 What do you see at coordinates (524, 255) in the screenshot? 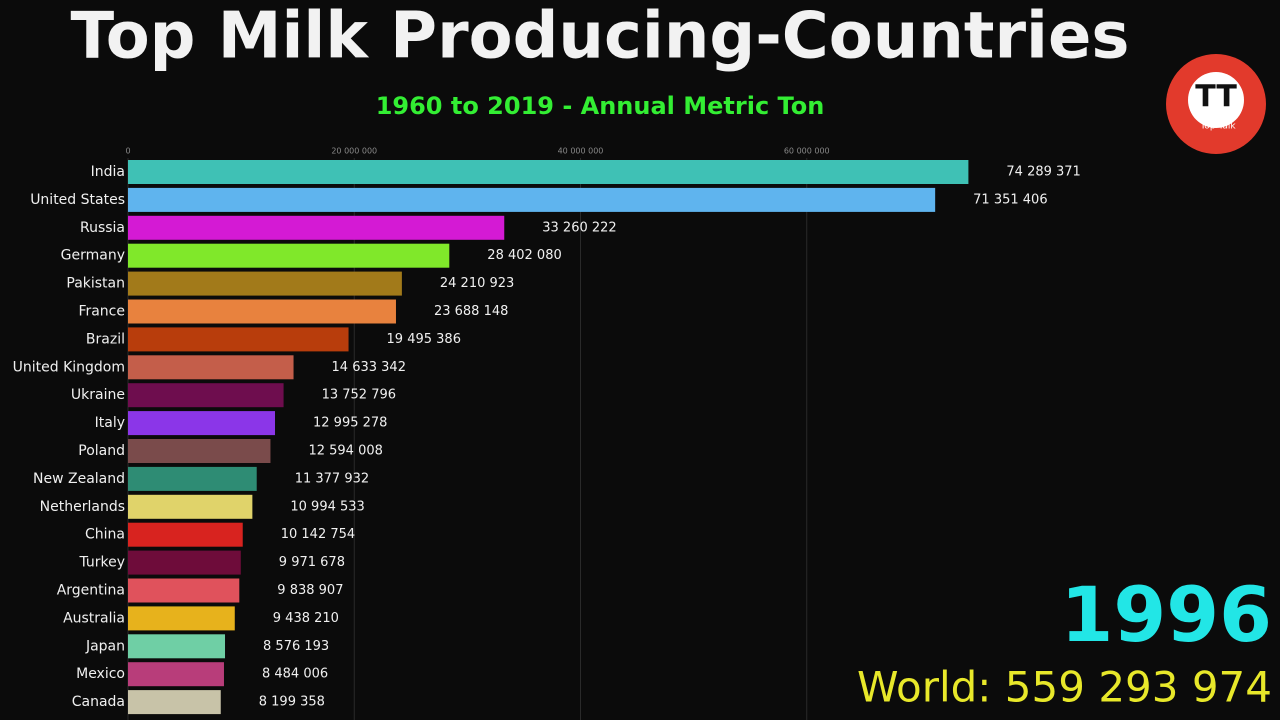
I see `value-label: 28 402 080` at bounding box center [524, 255].